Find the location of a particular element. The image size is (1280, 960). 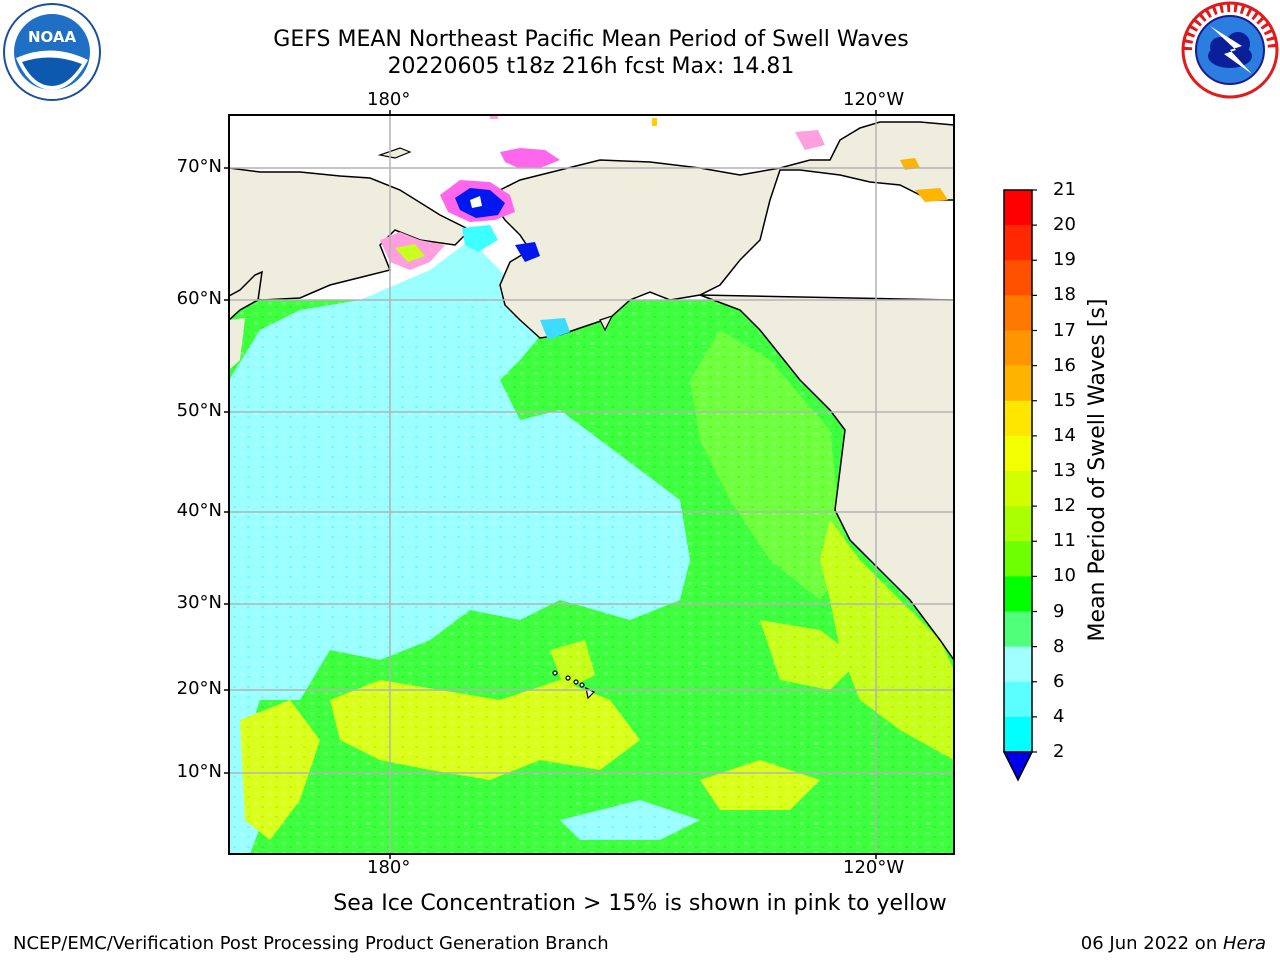

lat-label-30n: 30°N is located at coordinates (199, 602).